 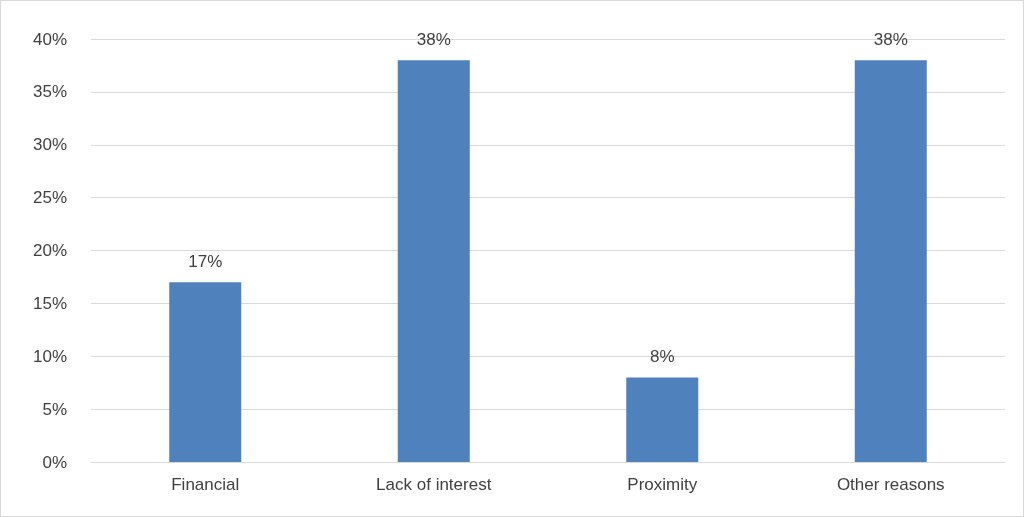 What do you see at coordinates (54, 462) in the screenshot?
I see `y-tick-label: 0%` at bounding box center [54, 462].